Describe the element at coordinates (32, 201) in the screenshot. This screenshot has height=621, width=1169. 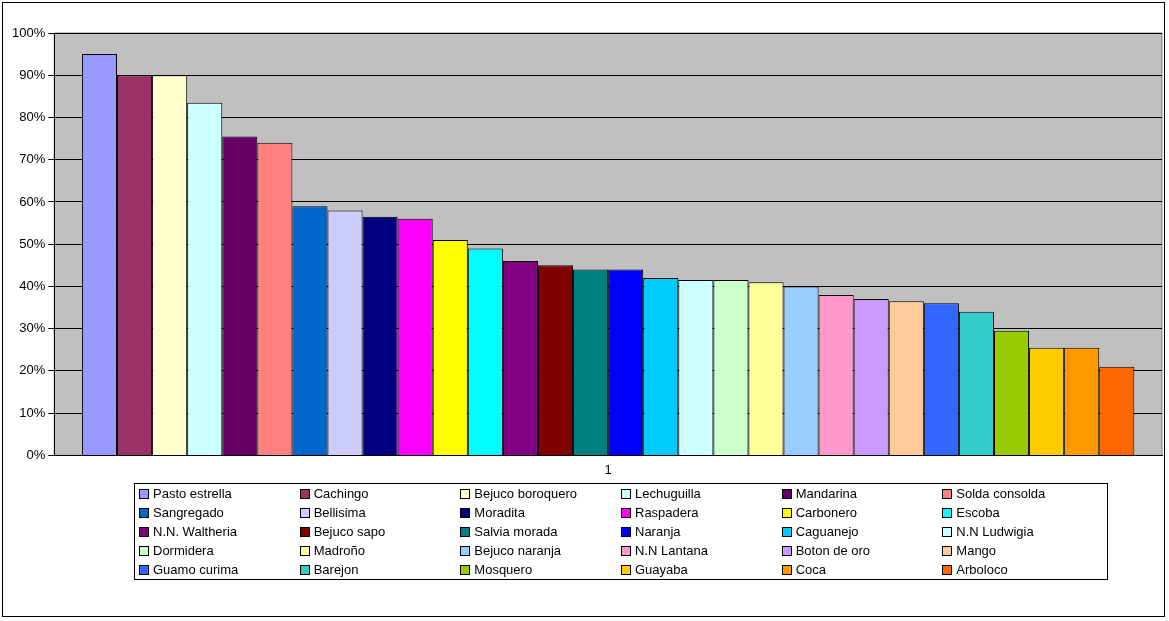
I see `y-tick-label: 60%` at that location.